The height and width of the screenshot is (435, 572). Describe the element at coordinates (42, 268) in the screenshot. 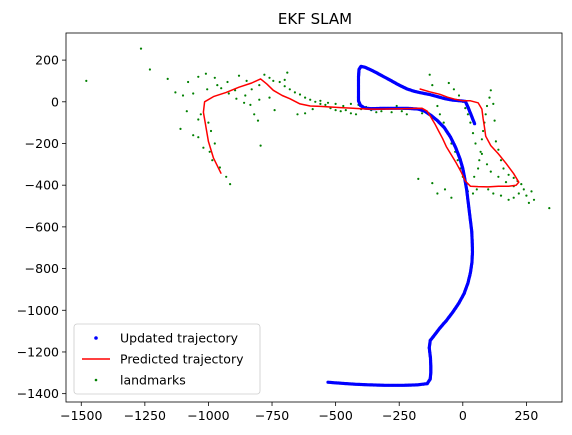

I see `y-tick-label: −800` at that location.